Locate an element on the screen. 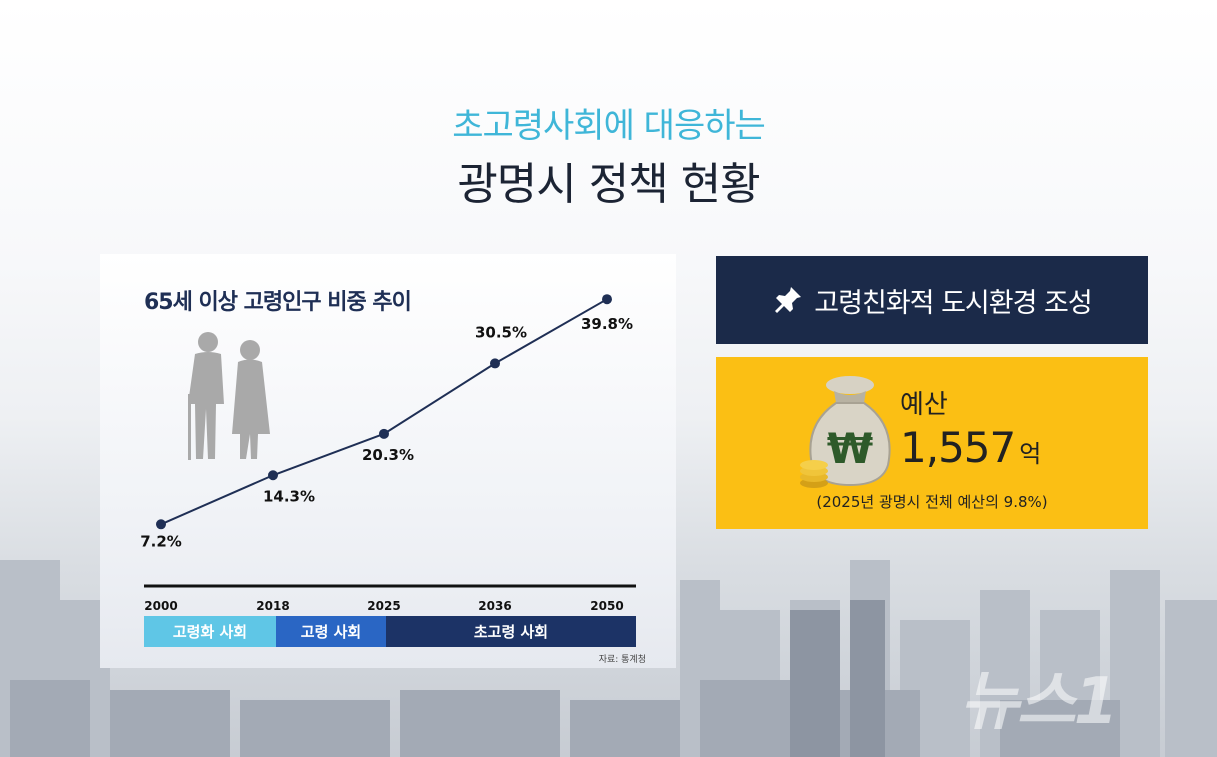 The width and height of the screenshot is (1217, 757). chart-title: 65세 이상 고령인구 비중 추이 is located at coordinates (278, 302).